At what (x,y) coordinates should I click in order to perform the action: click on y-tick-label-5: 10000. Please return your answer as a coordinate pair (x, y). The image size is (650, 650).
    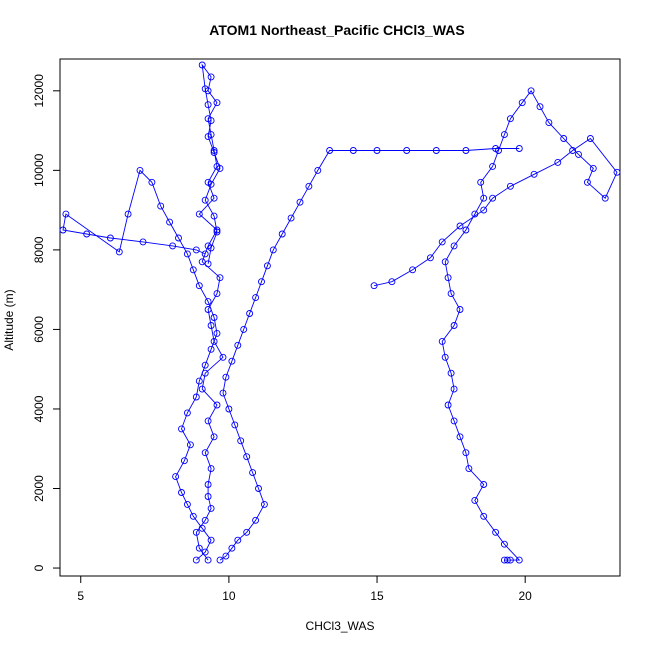
    Looking at the image, I should click on (39, 170).